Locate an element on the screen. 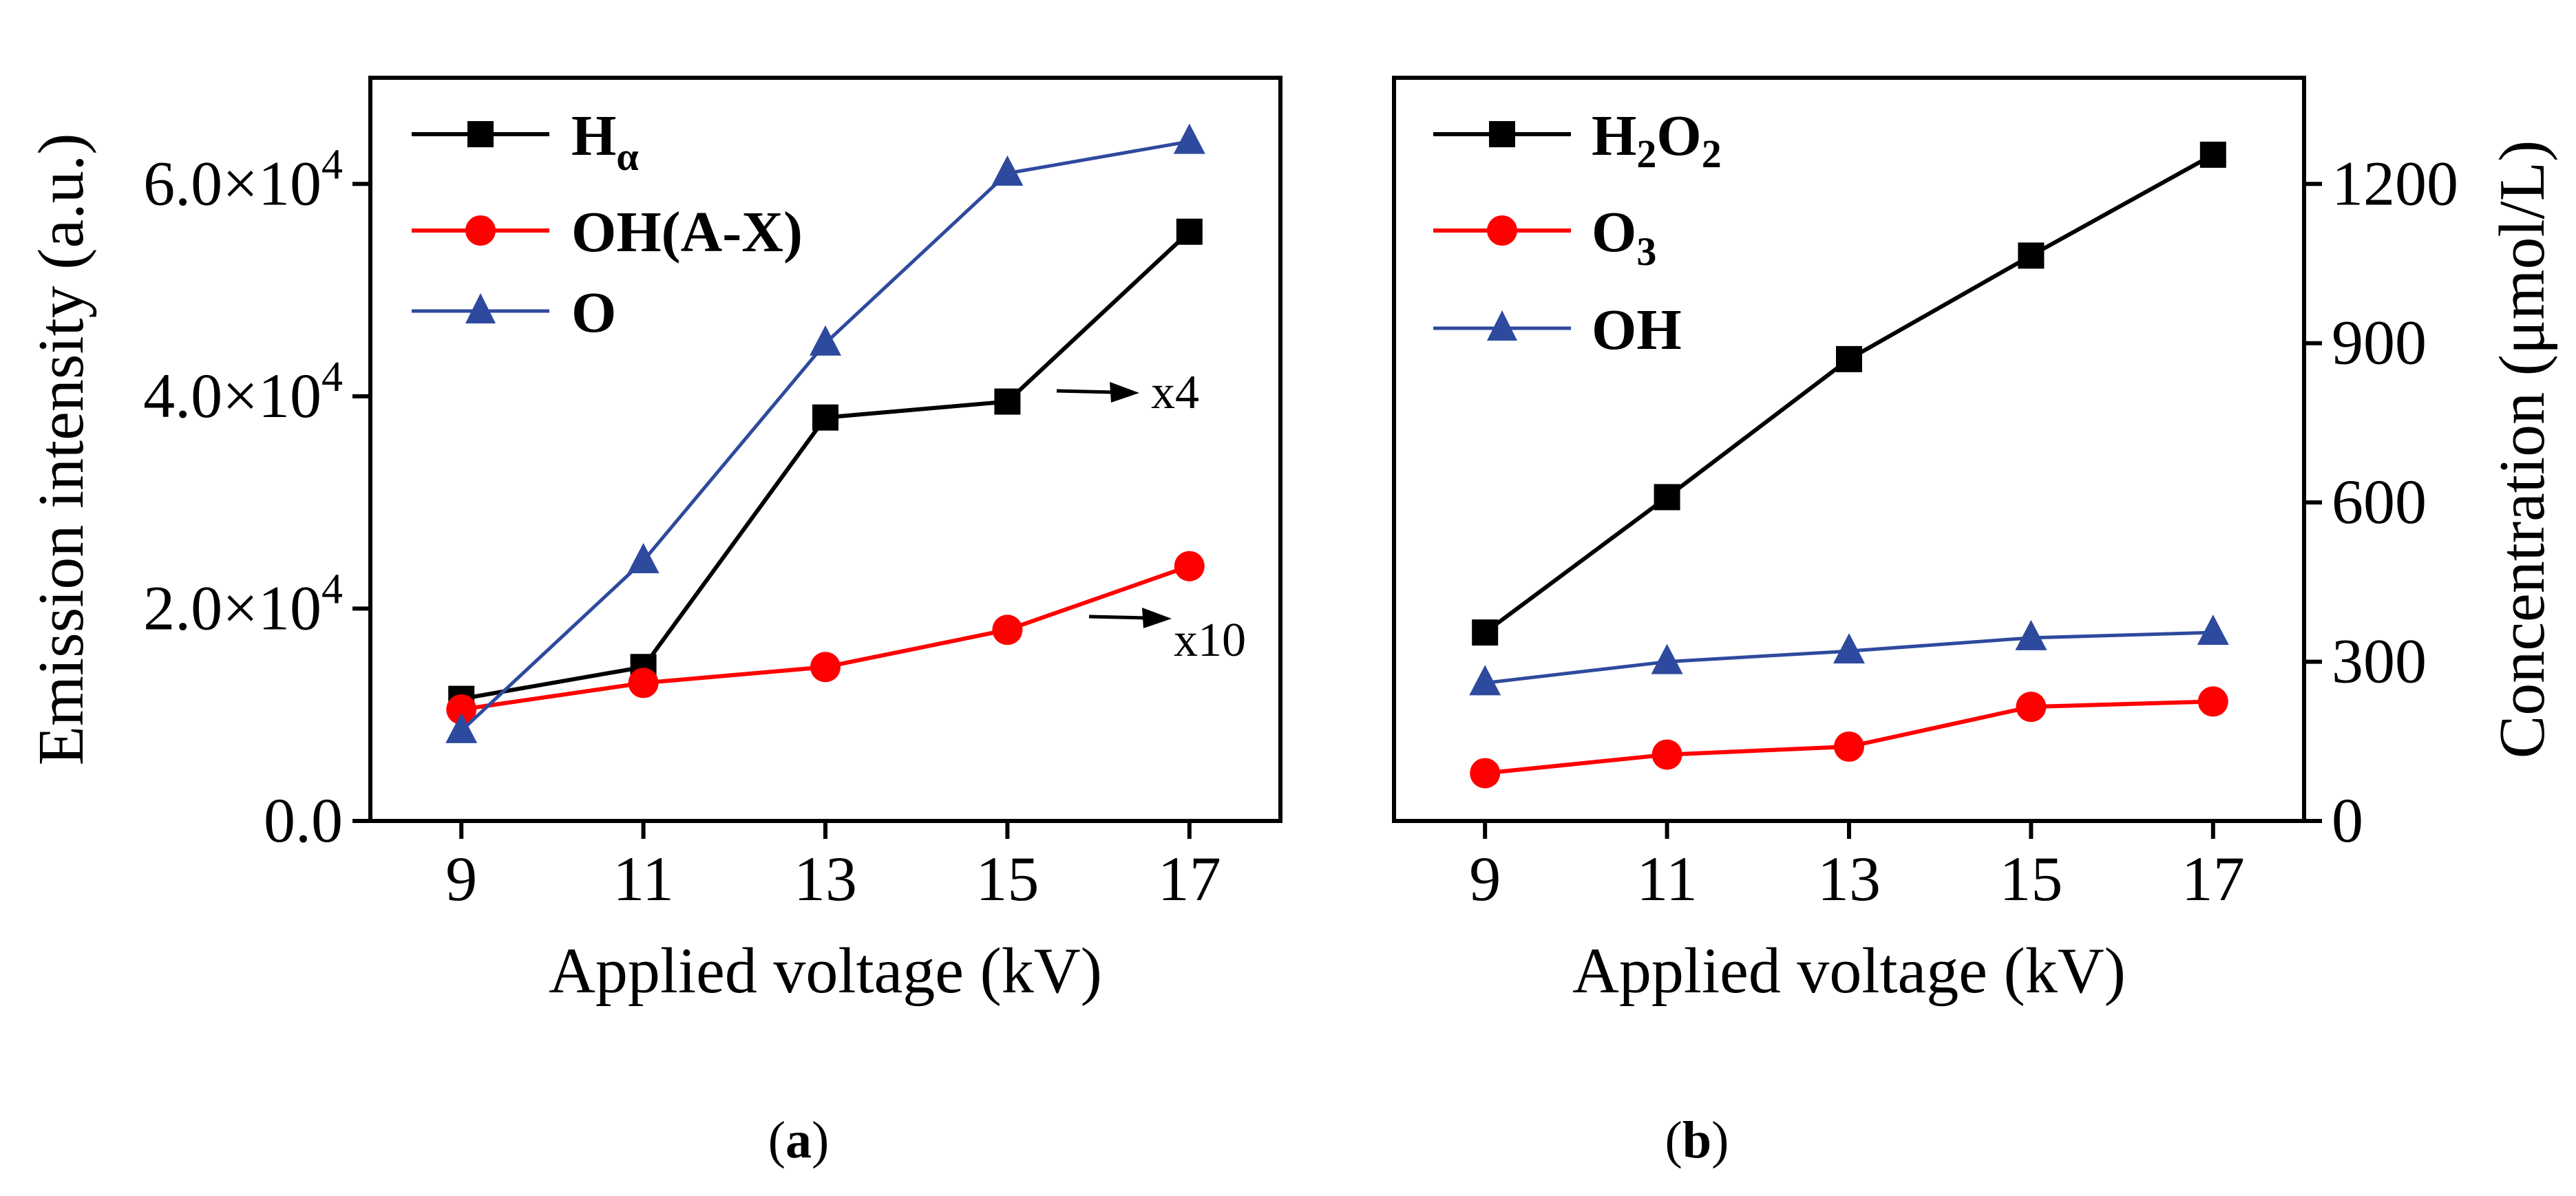 This screenshot has width=2576, height=1196. panel-b-x-axis-title: Applied voltage (kV) is located at coordinates (1849, 971).